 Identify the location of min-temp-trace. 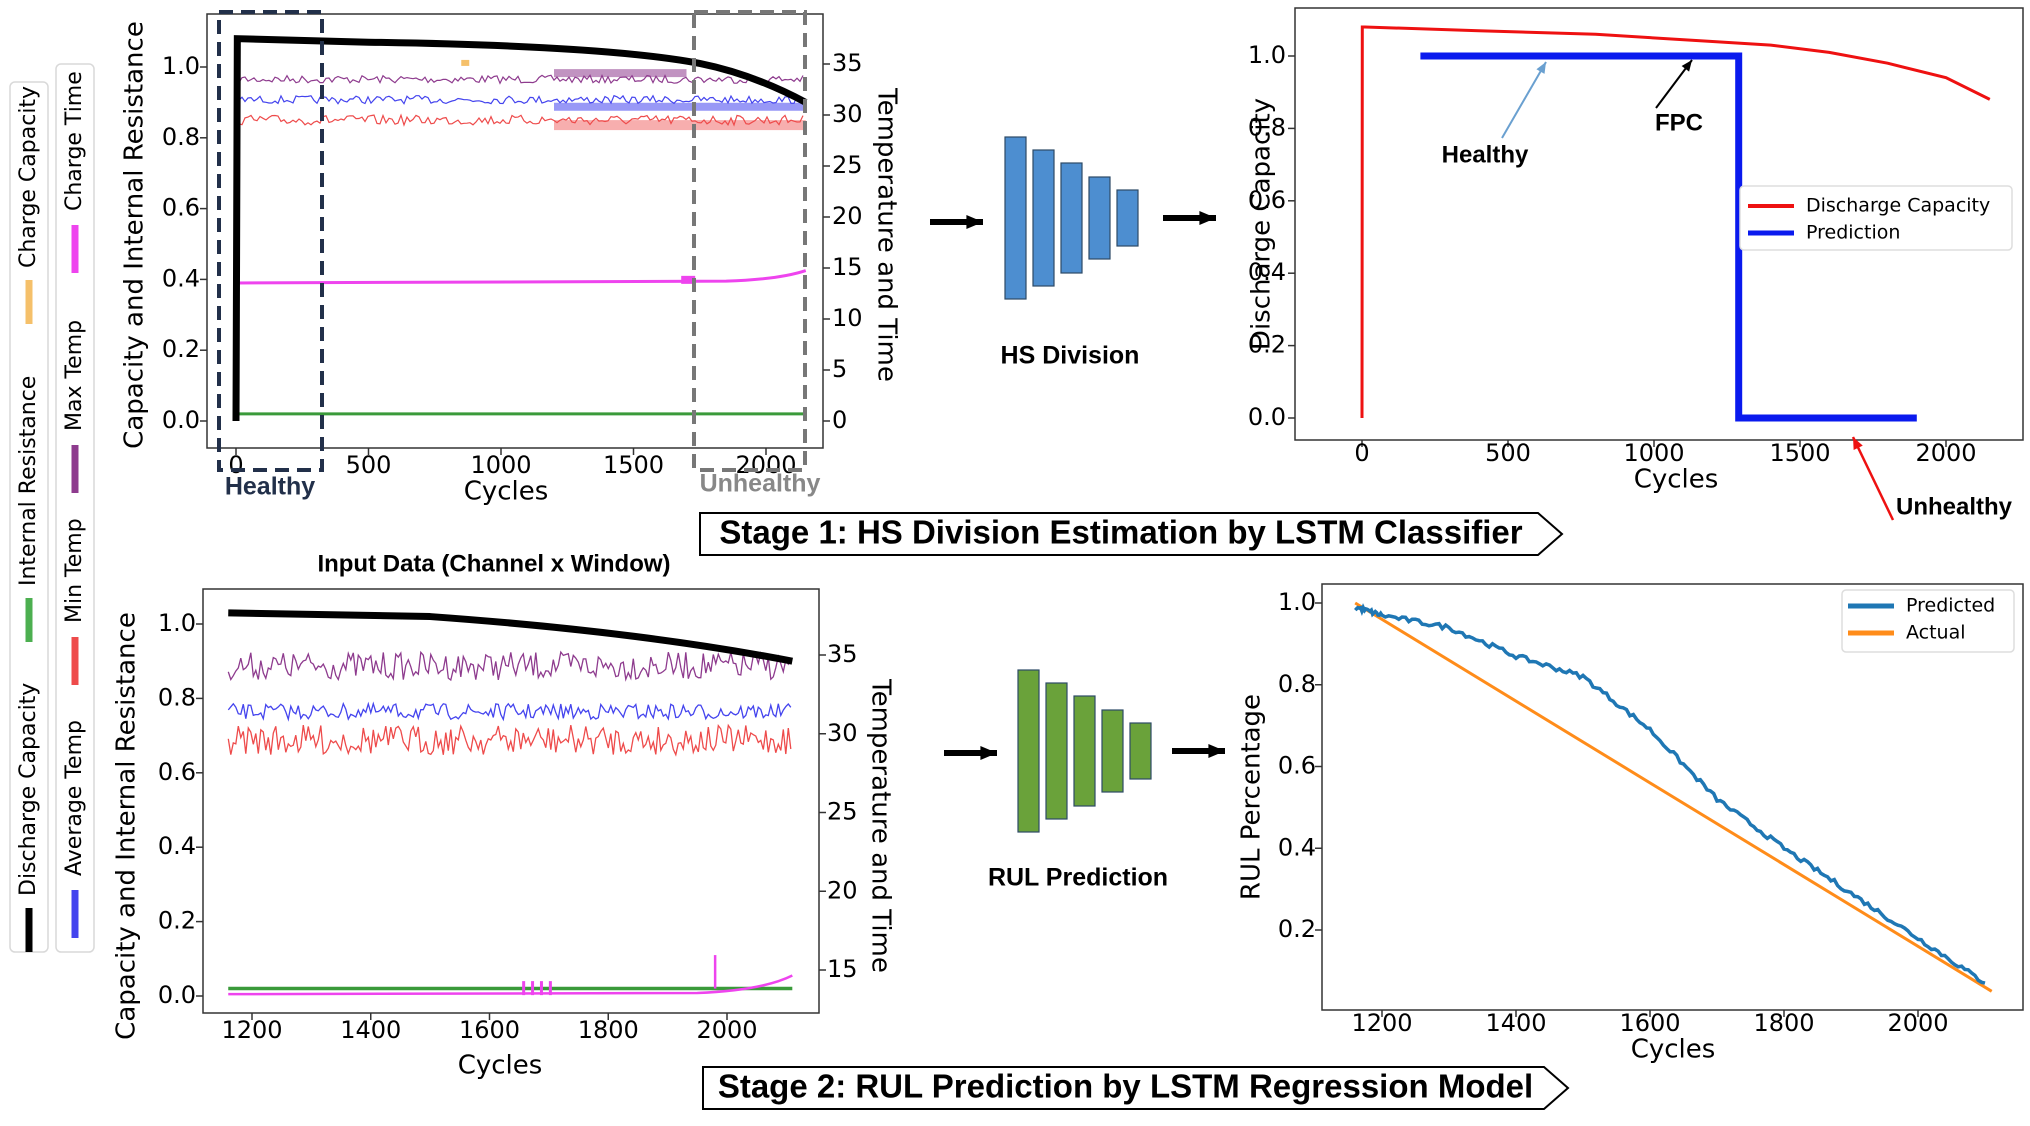
(519, 120).